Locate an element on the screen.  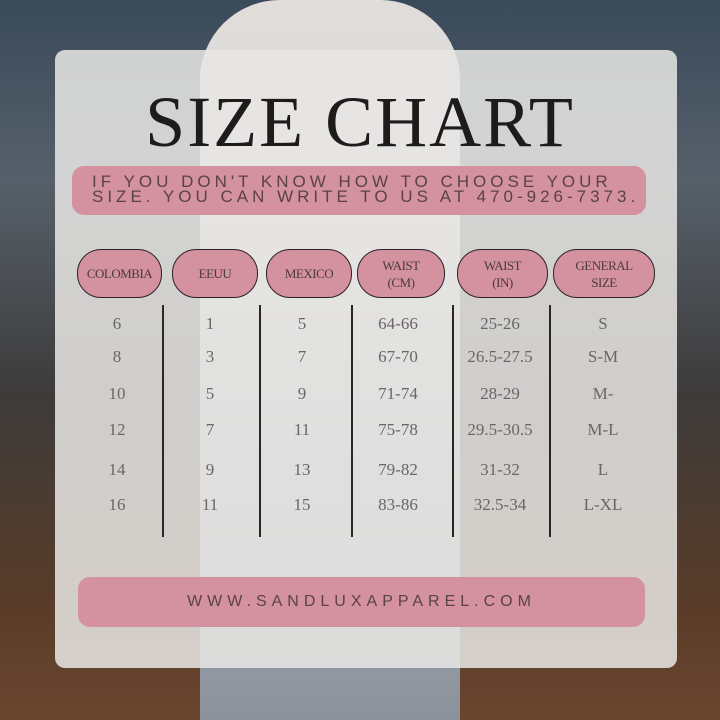
table-cell: M- is located at coordinates (603, 393).